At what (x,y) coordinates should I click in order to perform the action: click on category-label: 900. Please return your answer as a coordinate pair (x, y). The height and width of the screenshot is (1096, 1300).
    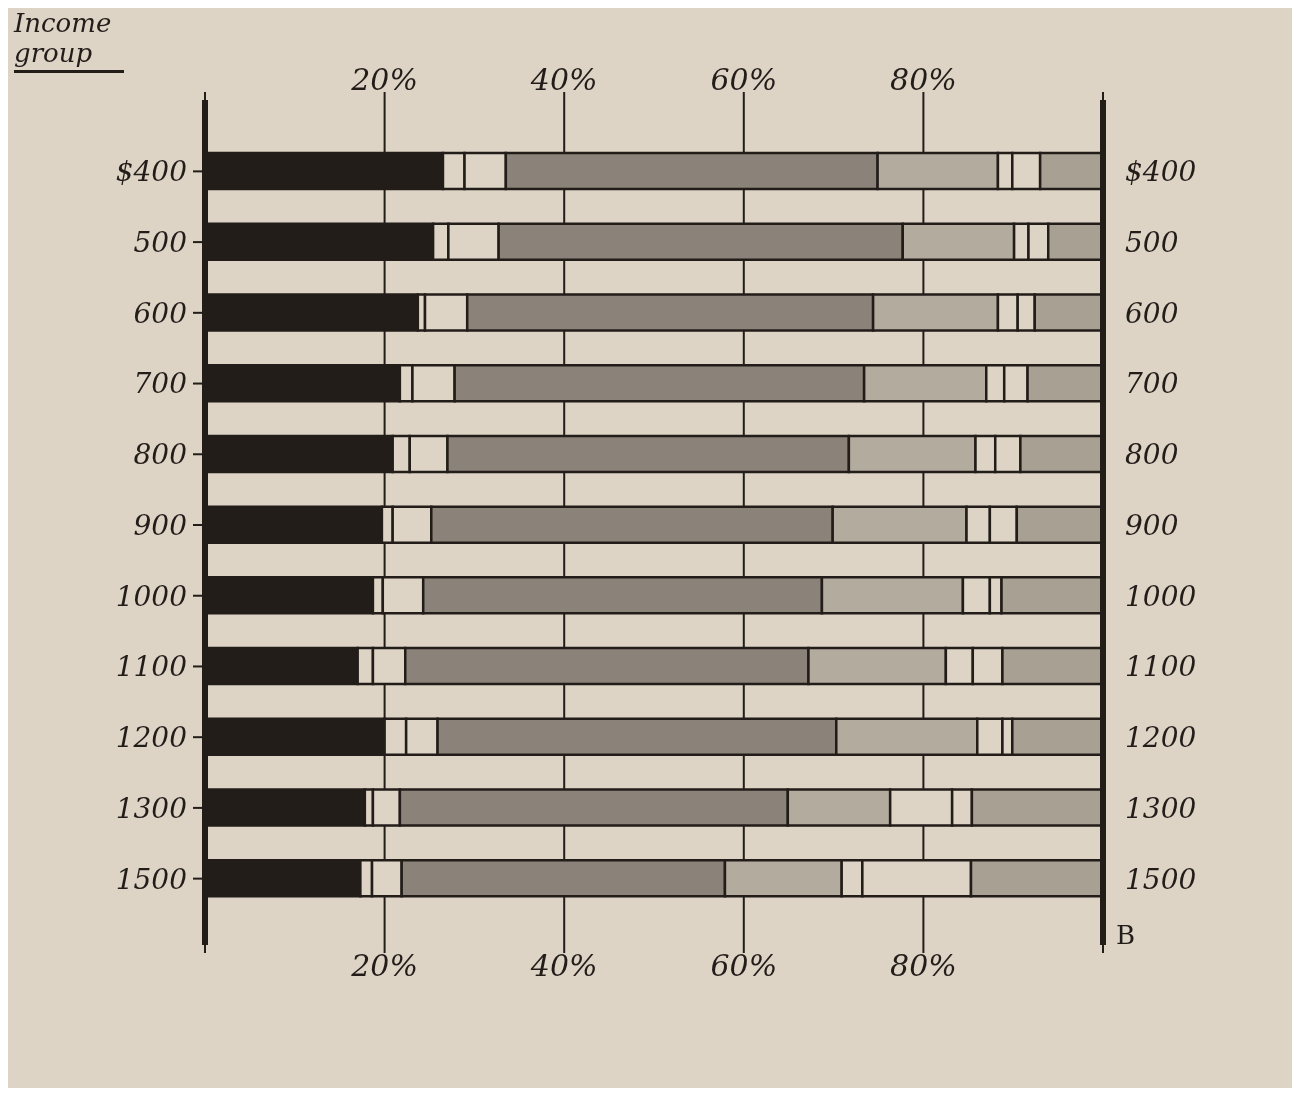
    Looking at the image, I should click on (1152, 525).